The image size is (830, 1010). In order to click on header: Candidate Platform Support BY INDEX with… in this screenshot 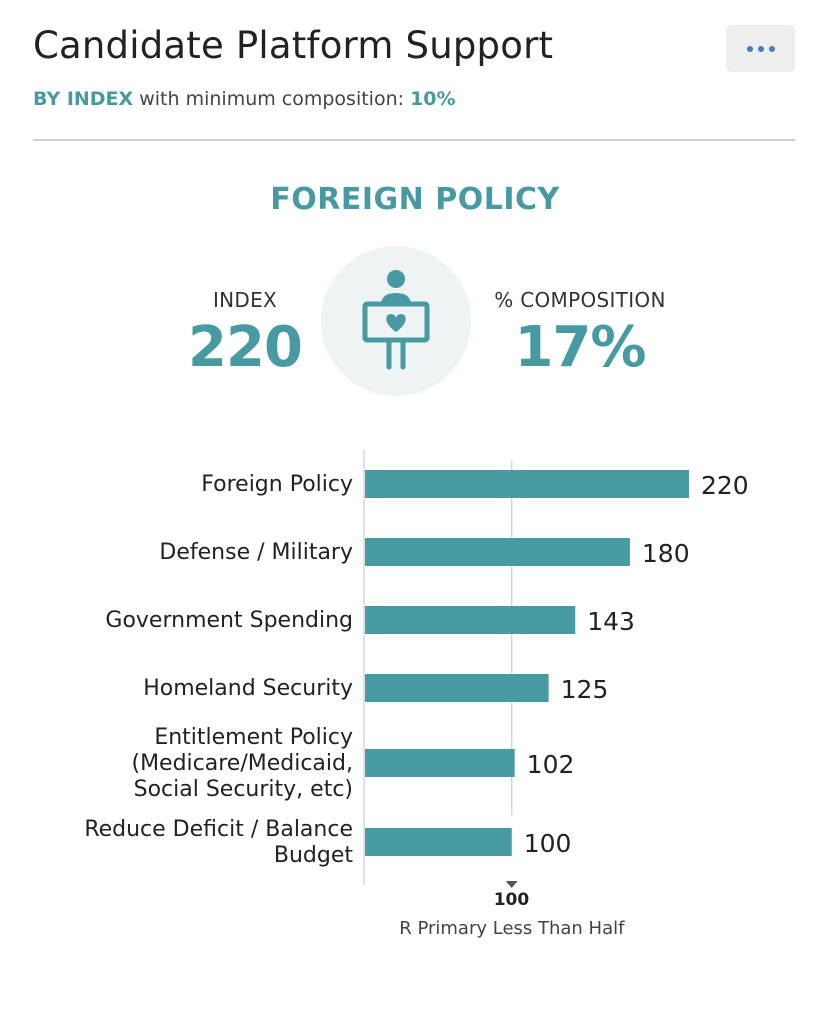, I will do `click(414, 65)`.